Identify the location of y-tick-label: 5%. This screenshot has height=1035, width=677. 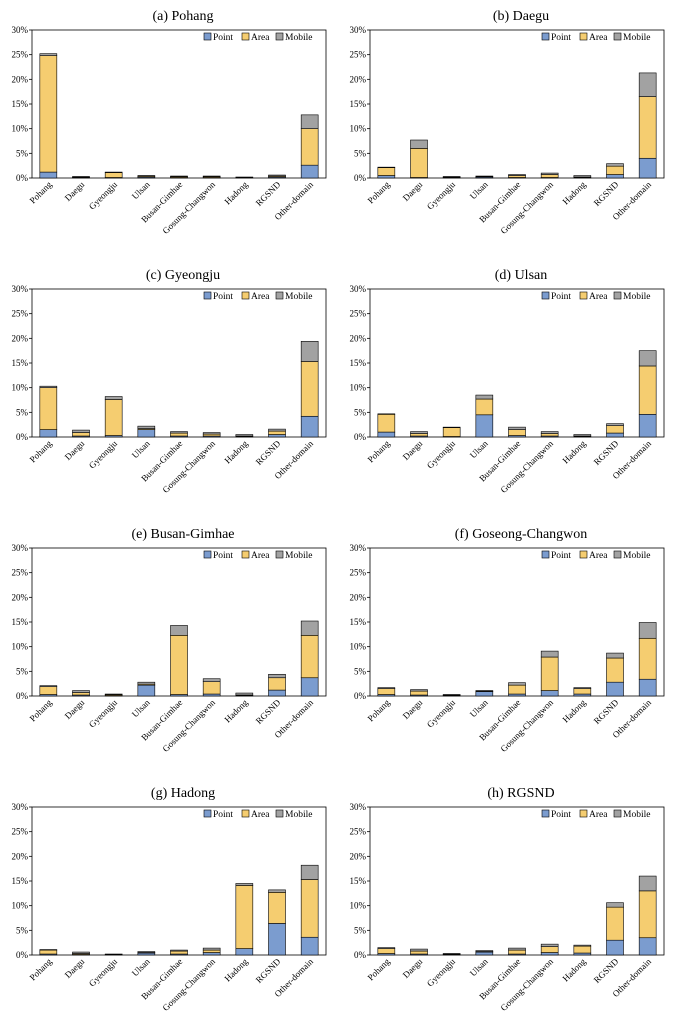
(22, 930).